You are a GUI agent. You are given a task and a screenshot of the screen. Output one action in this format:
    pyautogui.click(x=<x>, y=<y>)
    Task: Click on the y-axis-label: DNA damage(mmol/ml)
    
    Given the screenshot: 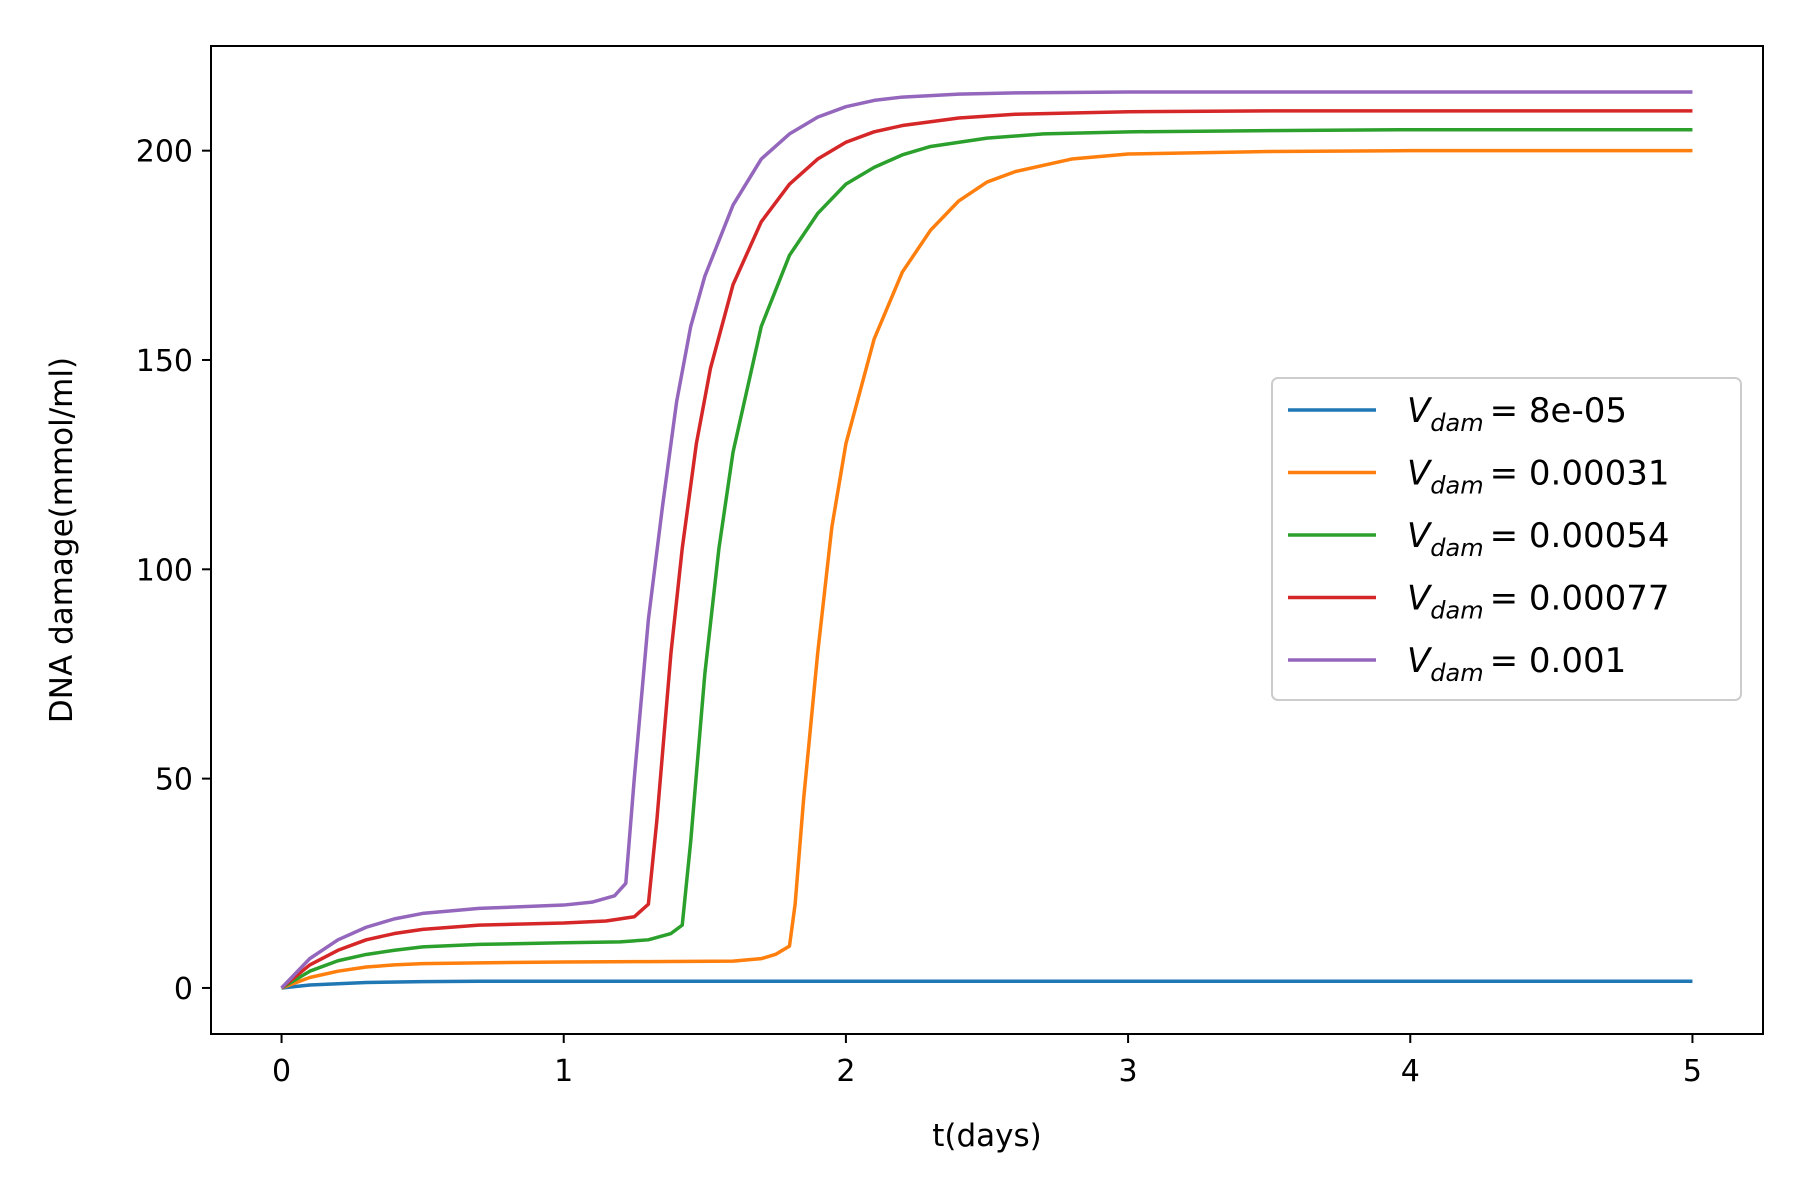 What is the action you would take?
    pyautogui.click(x=62, y=540)
    